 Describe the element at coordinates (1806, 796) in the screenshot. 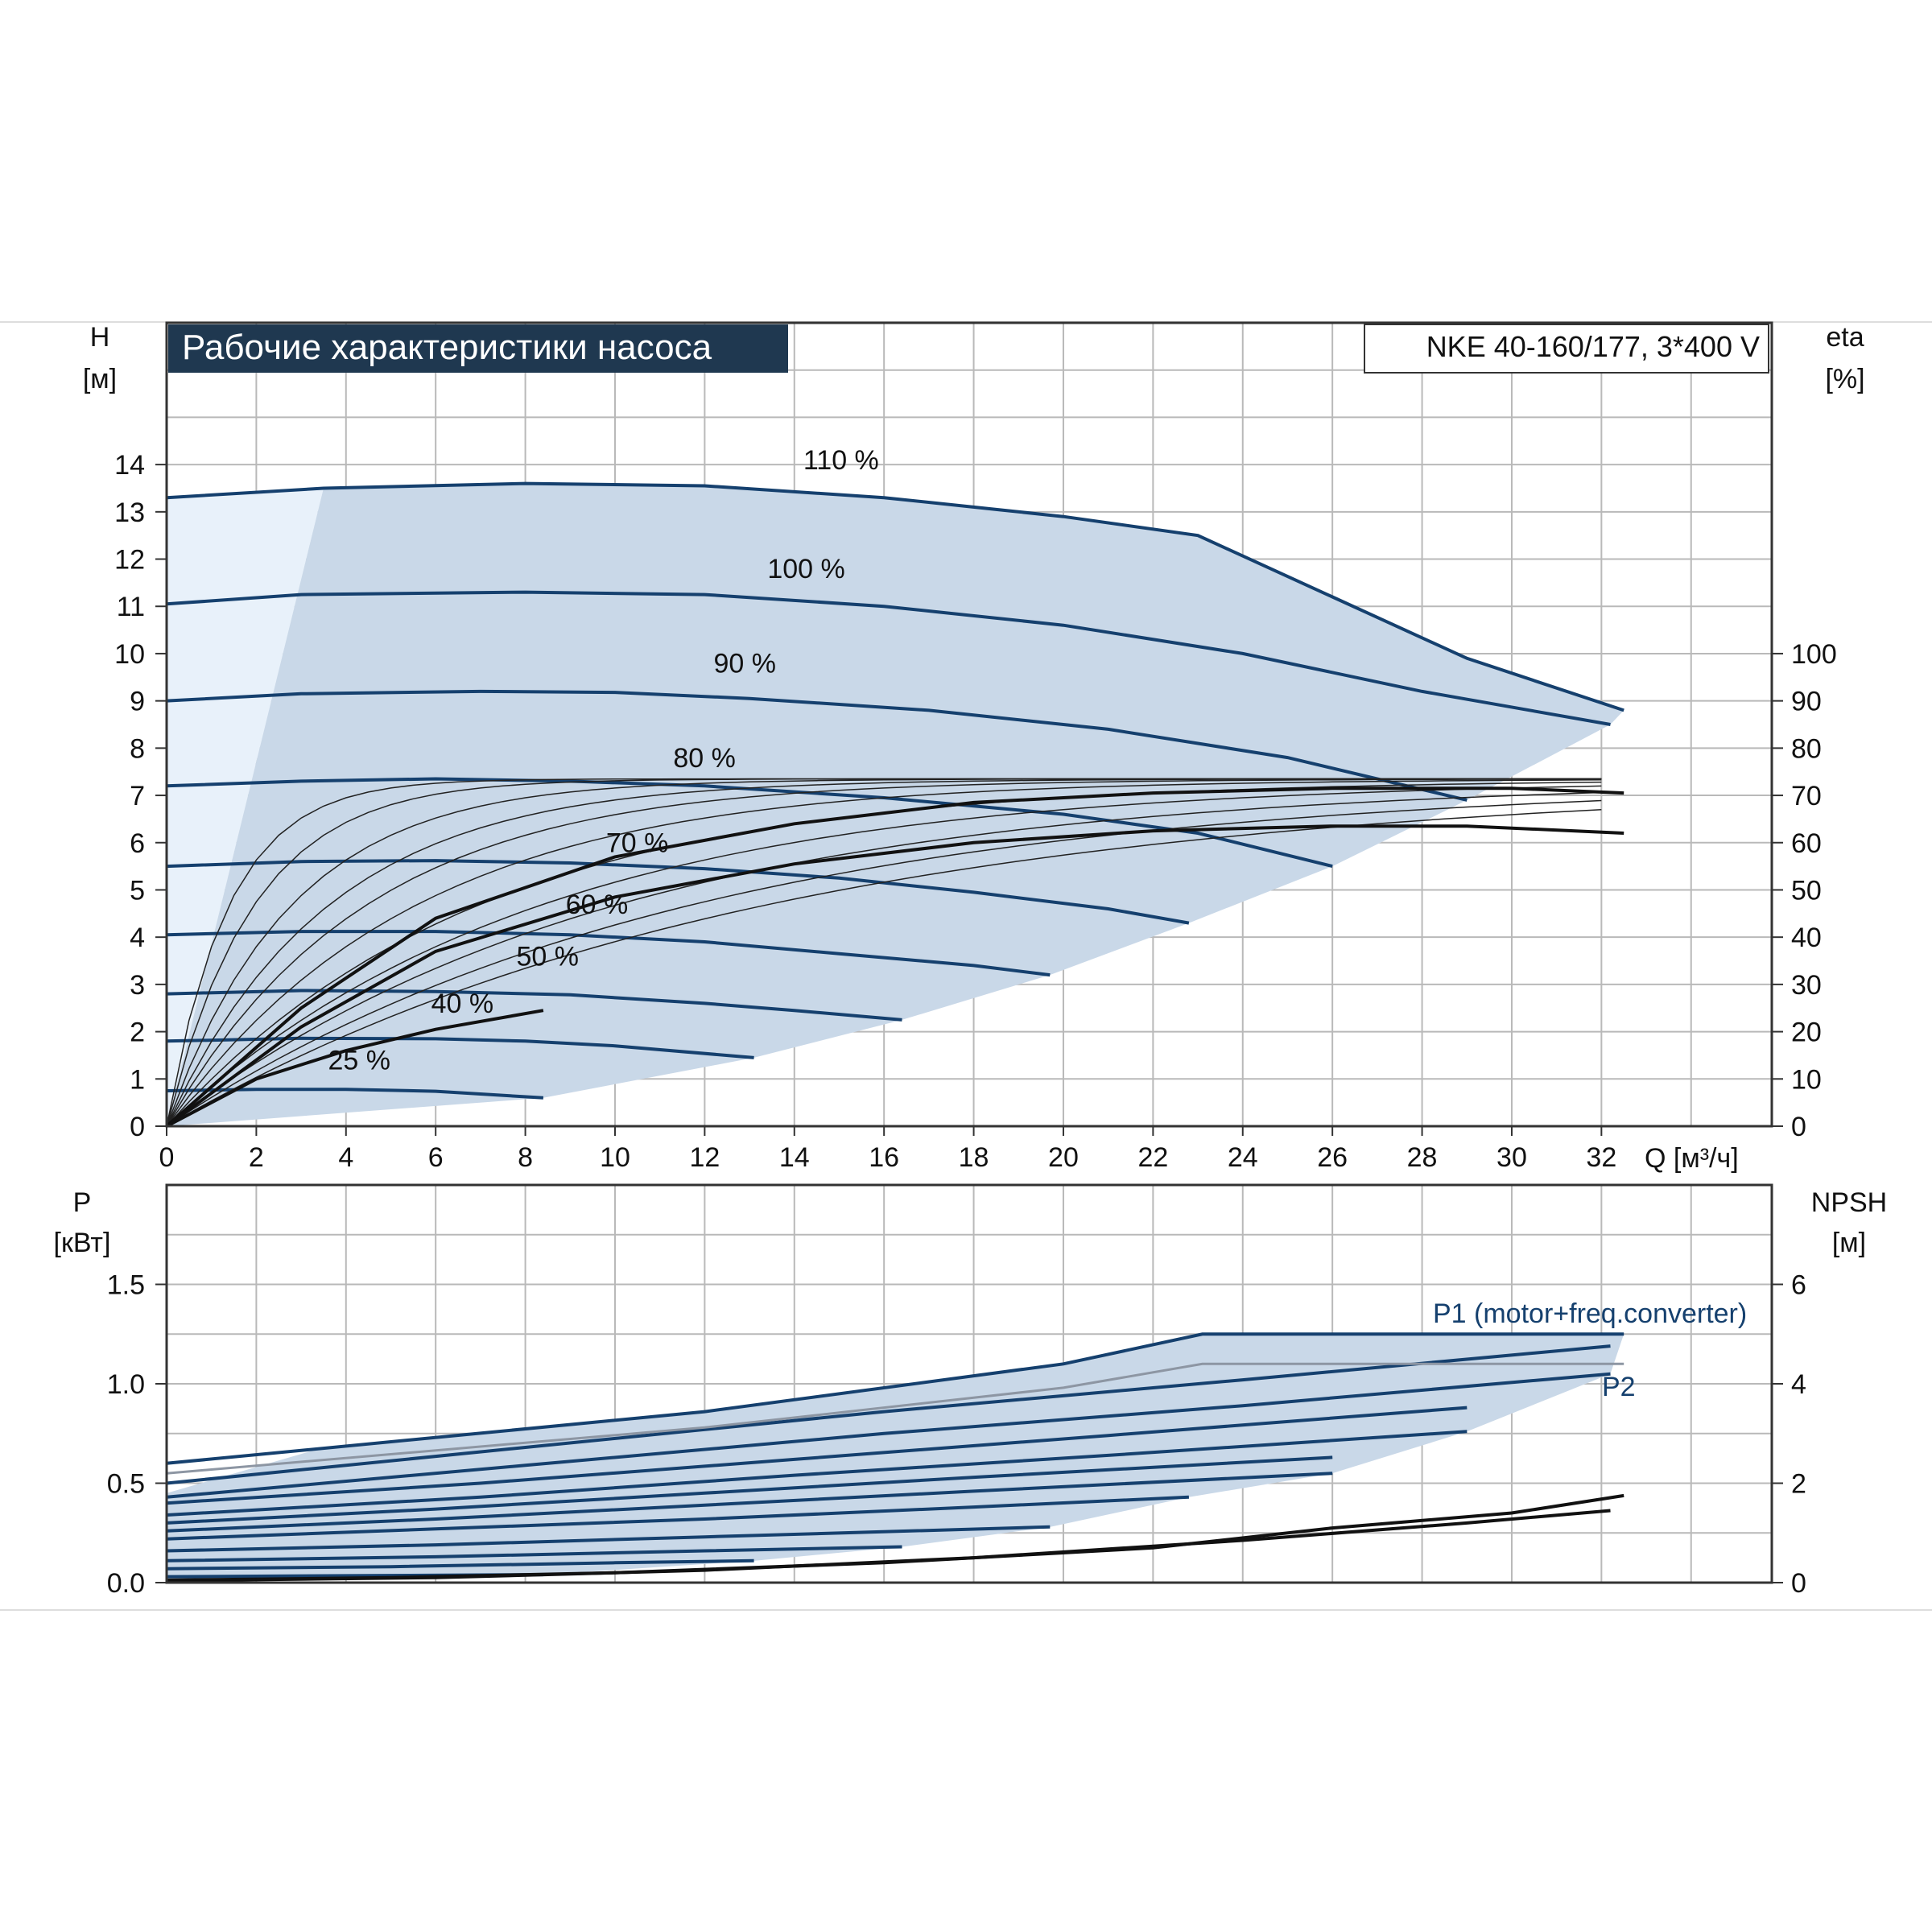

I see `y-tick-label-eta: 70` at that location.